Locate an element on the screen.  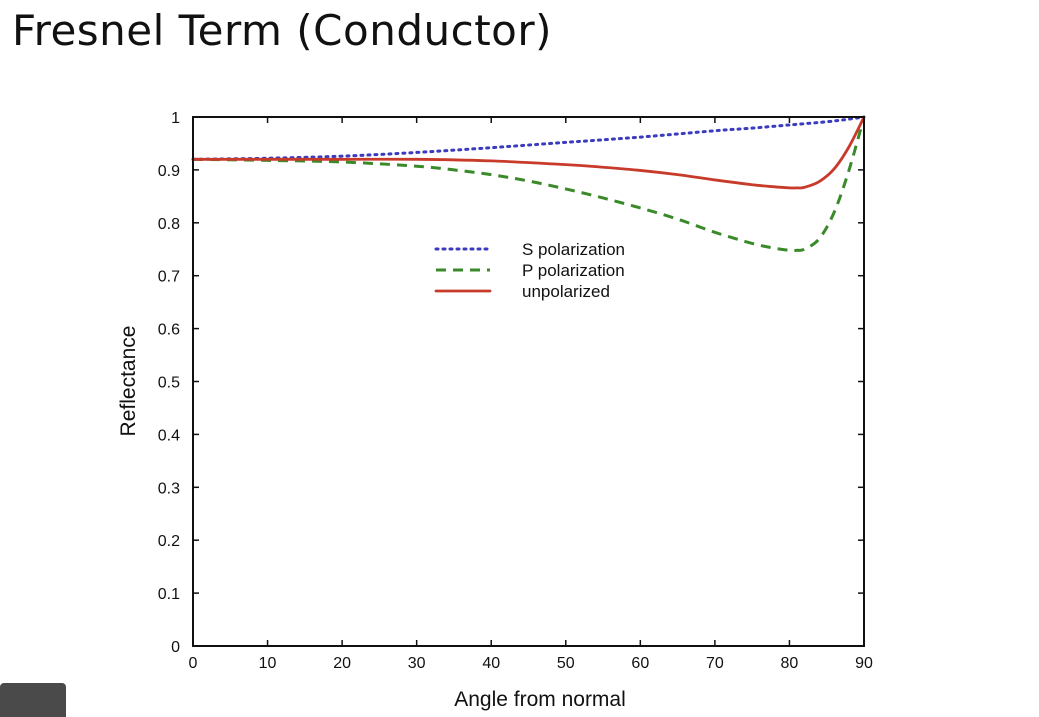
y-tick-label: 0.9 is located at coordinates (169, 171).